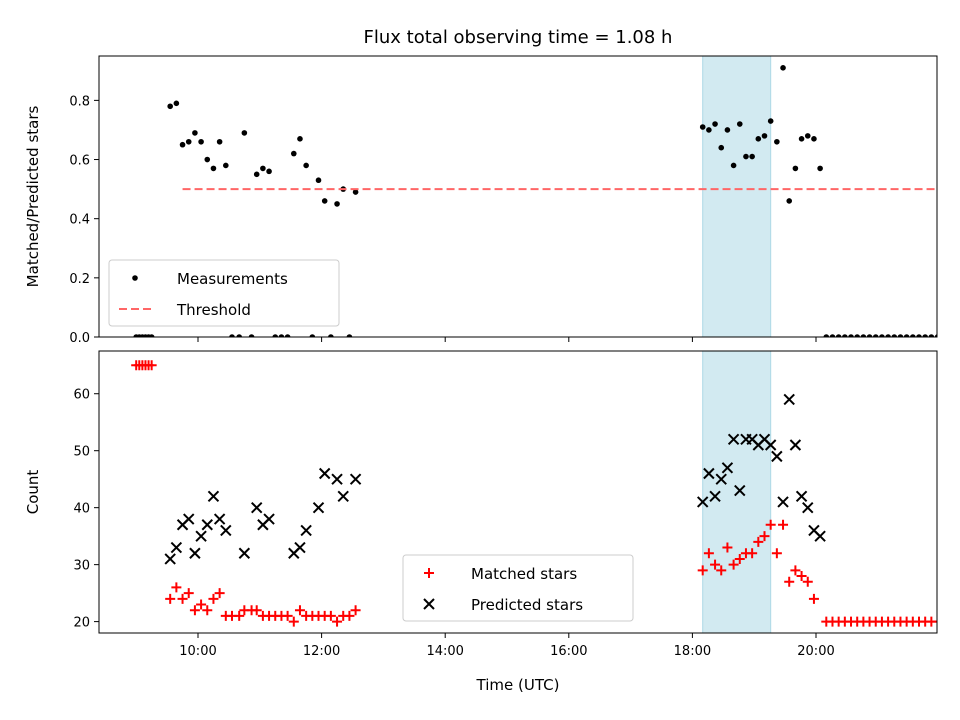 This screenshot has height=720, width=960. Describe the element at coordinates (33, 197) in the screenshot. I see `y-axis-label: Matched/Predicted stars` at that location.